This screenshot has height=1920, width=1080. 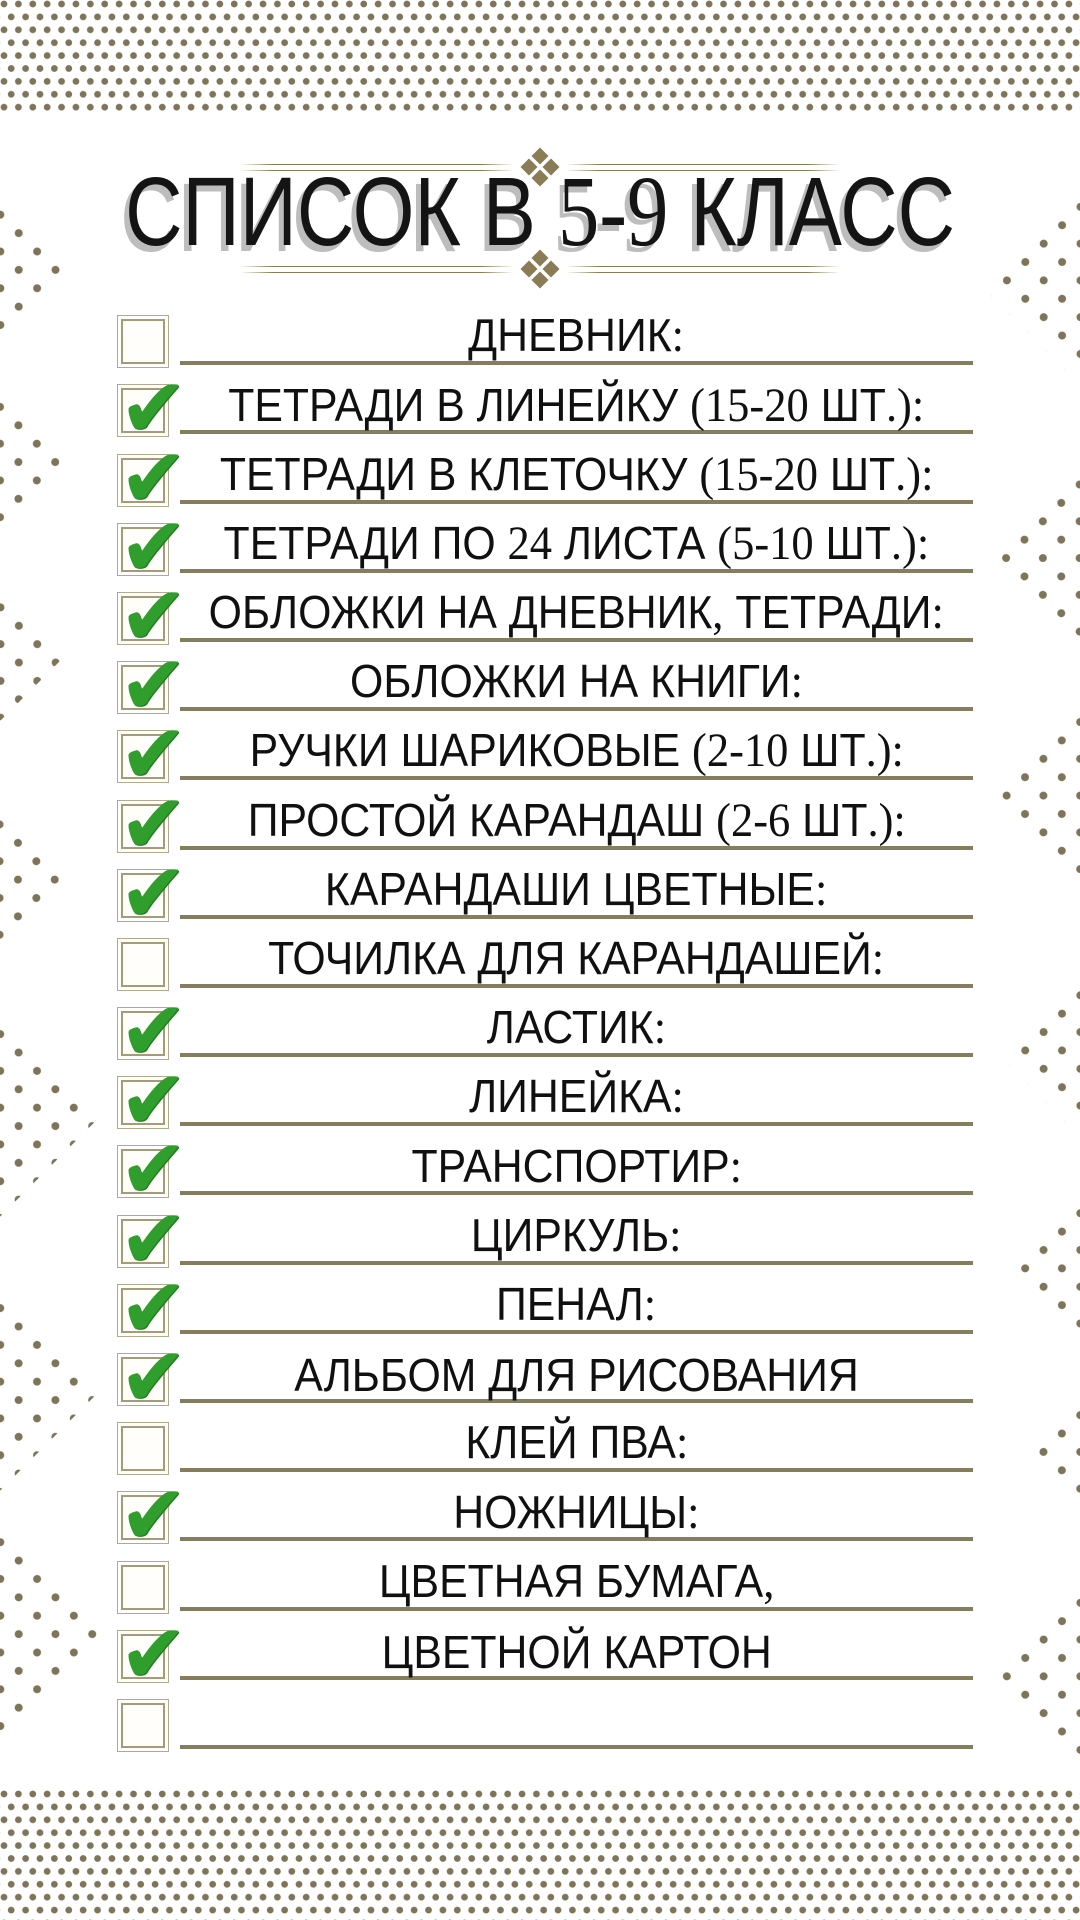 I want to click on answer-line: ТЕТРАДИ ПО 24 ЛИСТА (5-10 ШТ.):, so click(x=576, y=538).